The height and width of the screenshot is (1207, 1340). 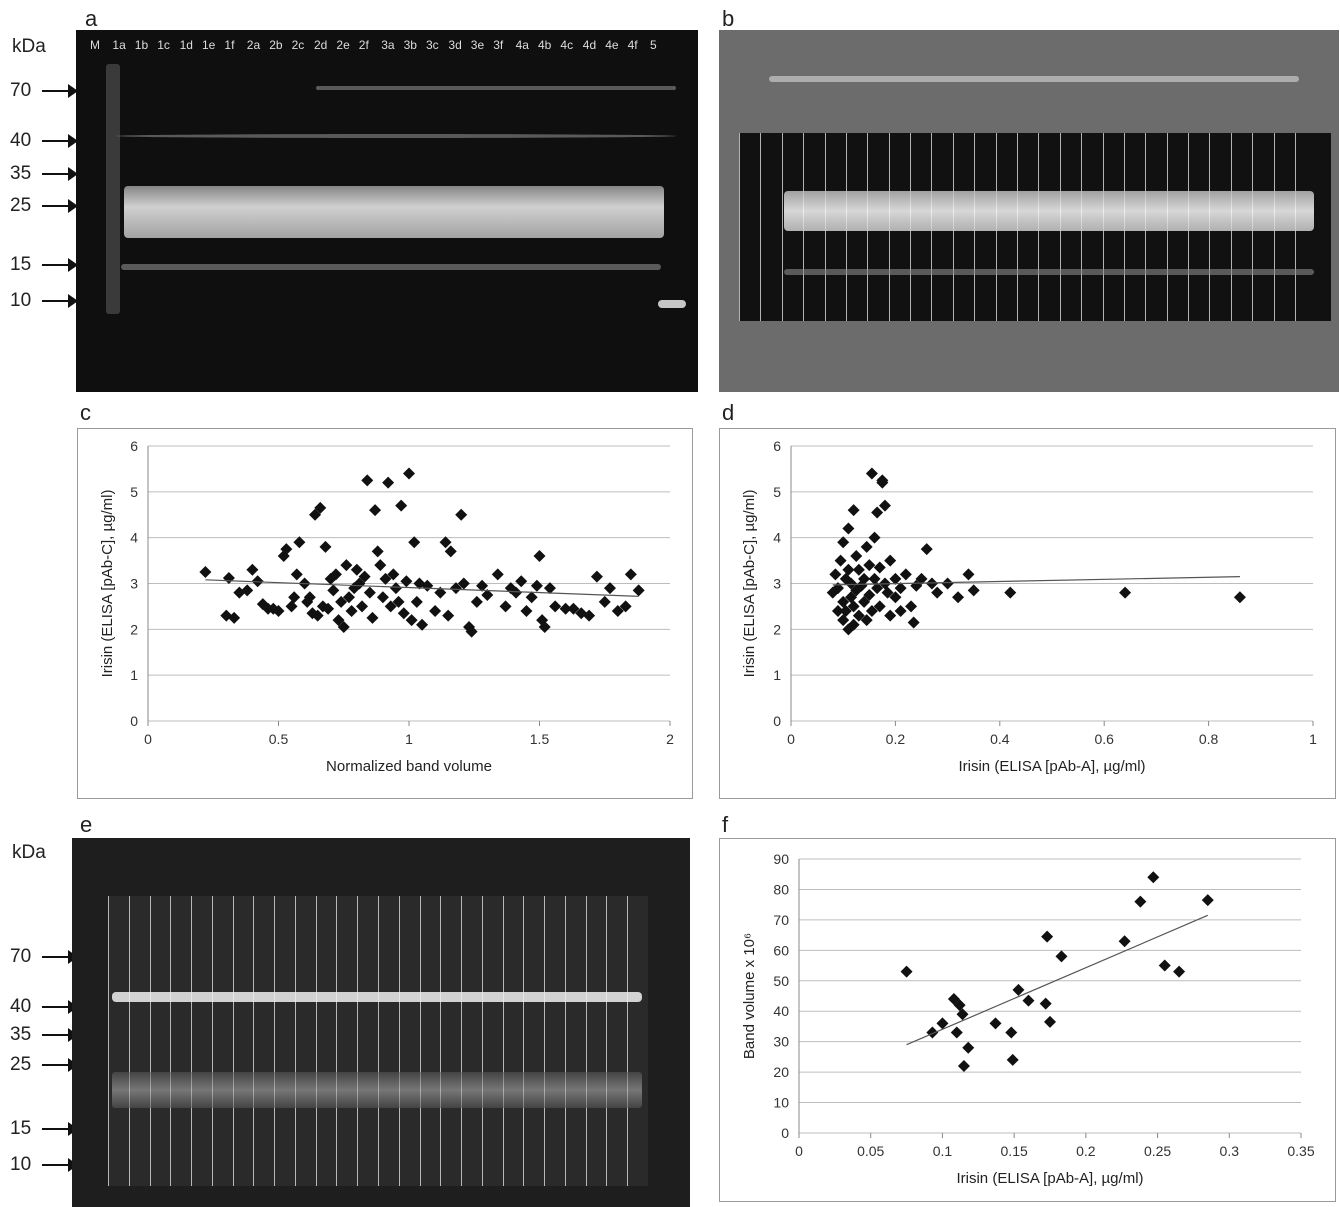 What do you see at coordinates (21, 173) in the screenshot?
I see `mw-marker-label: 35` at bounding box center [21, 173].